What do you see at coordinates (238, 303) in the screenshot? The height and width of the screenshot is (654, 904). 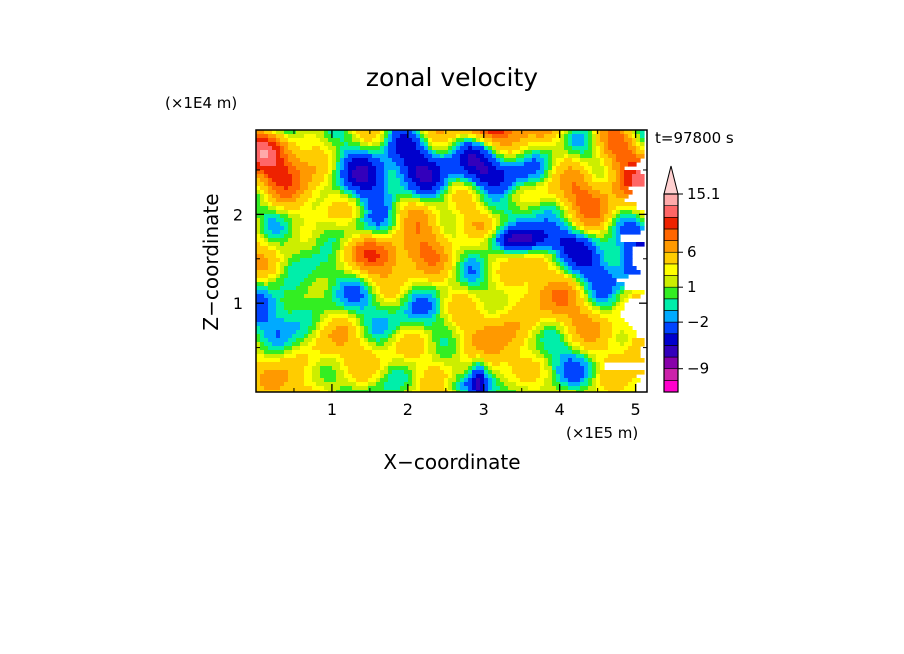 I see `y-tick-label: 1` at bounding box center [238, 303].